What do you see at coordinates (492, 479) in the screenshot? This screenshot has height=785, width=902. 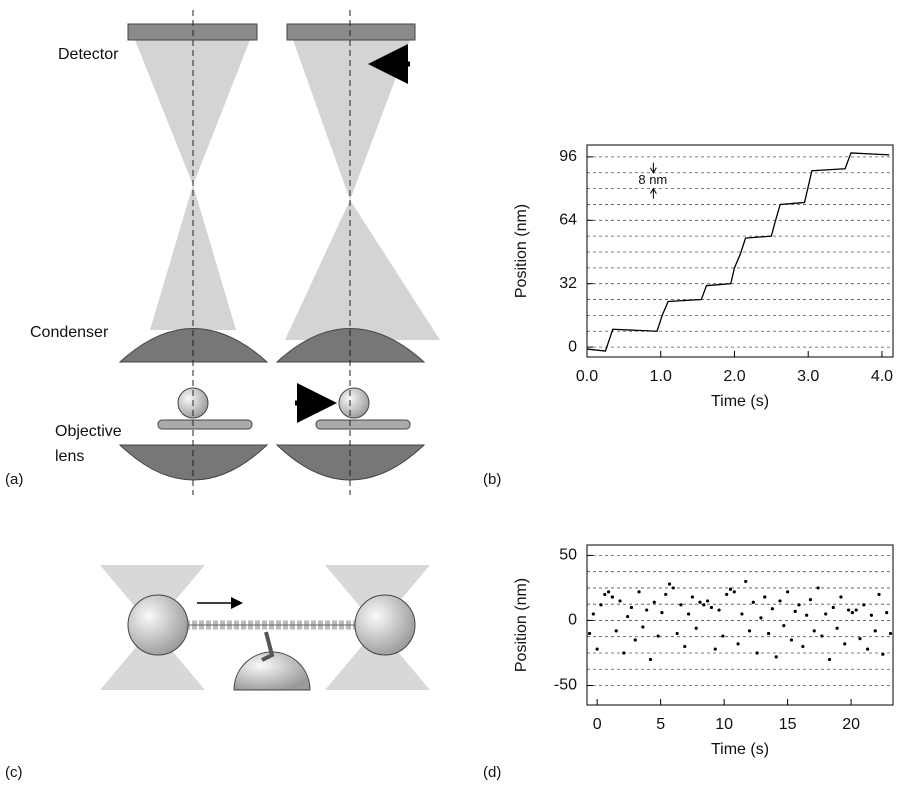 I see `panel-label: (b)` at bounding box center [492, 479].